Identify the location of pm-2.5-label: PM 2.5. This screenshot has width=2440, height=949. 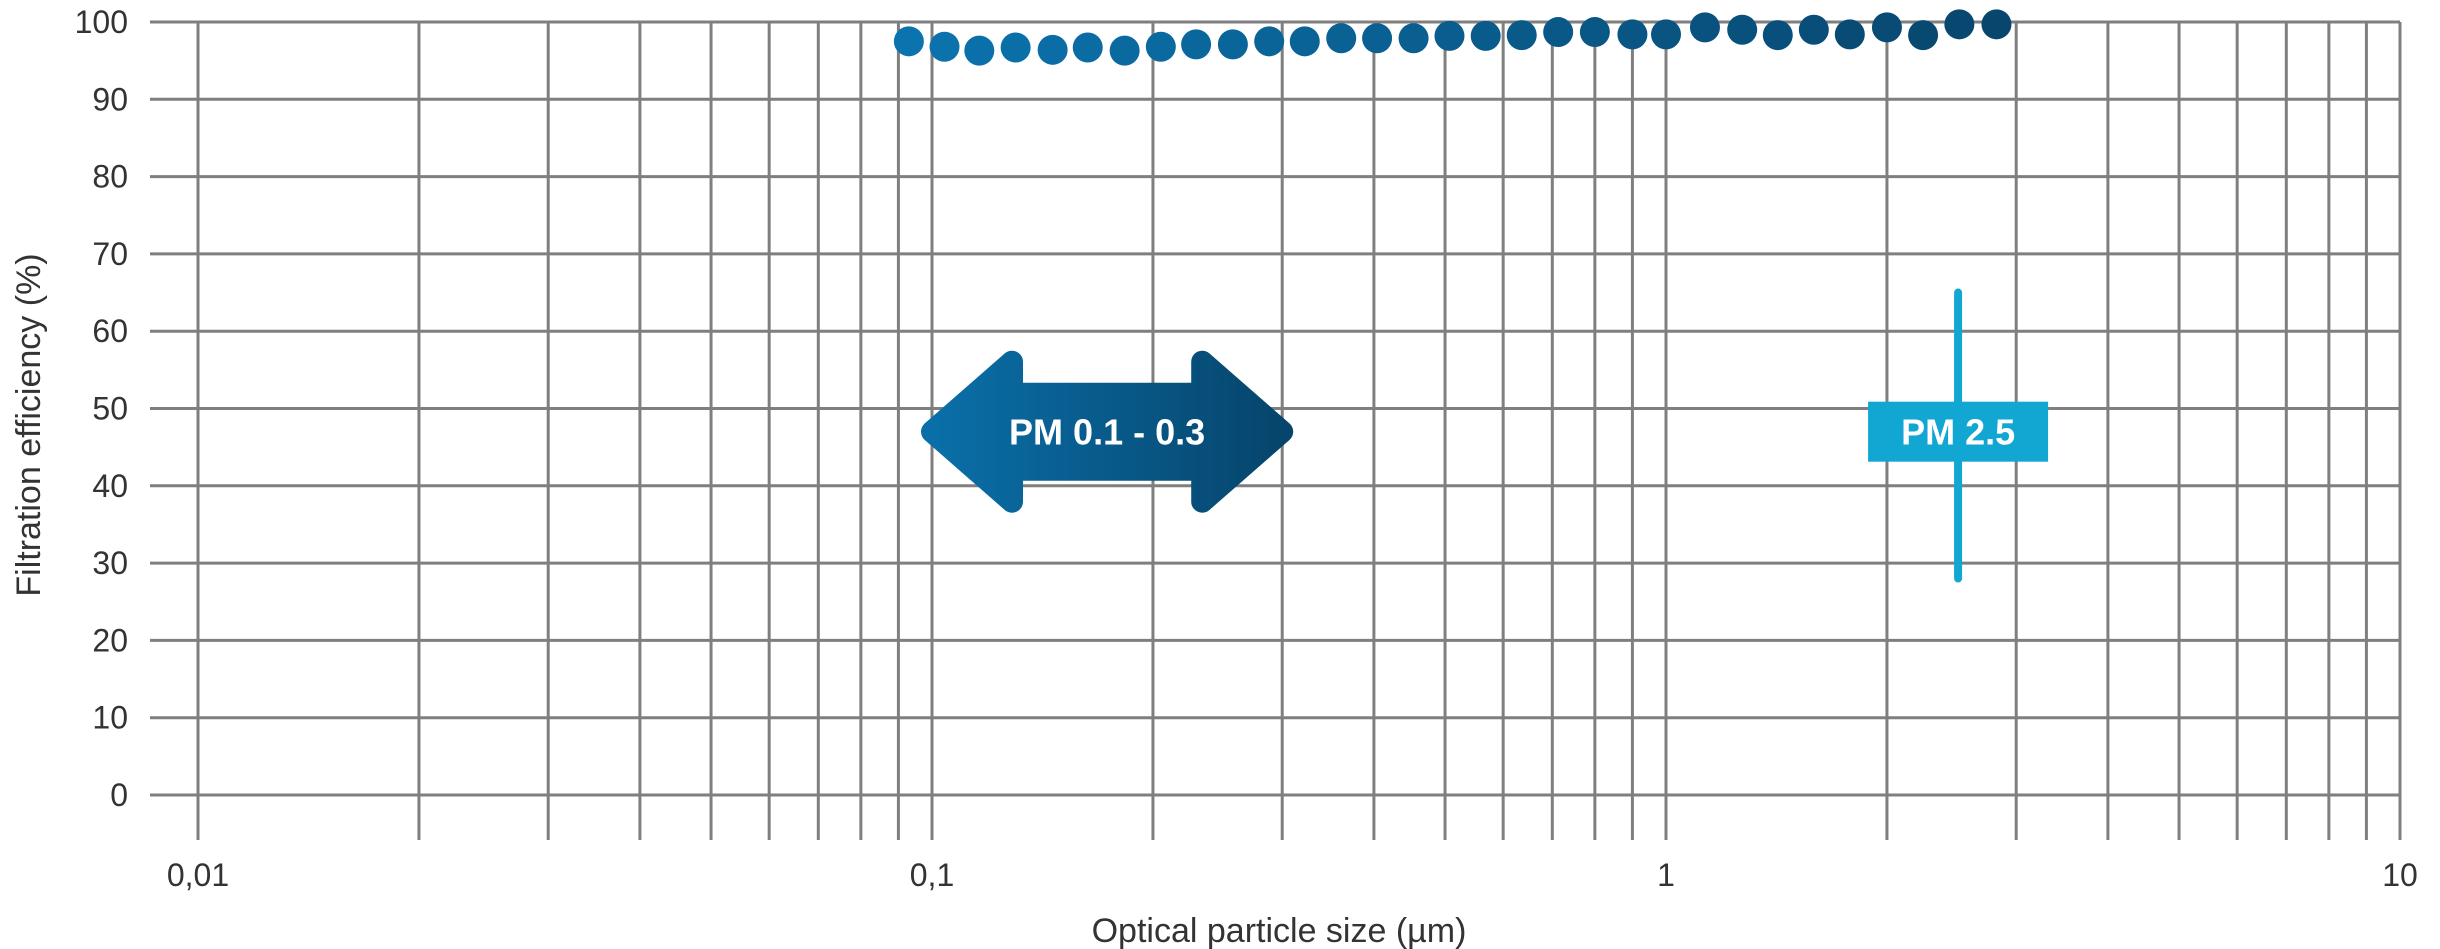
(1958, 432).